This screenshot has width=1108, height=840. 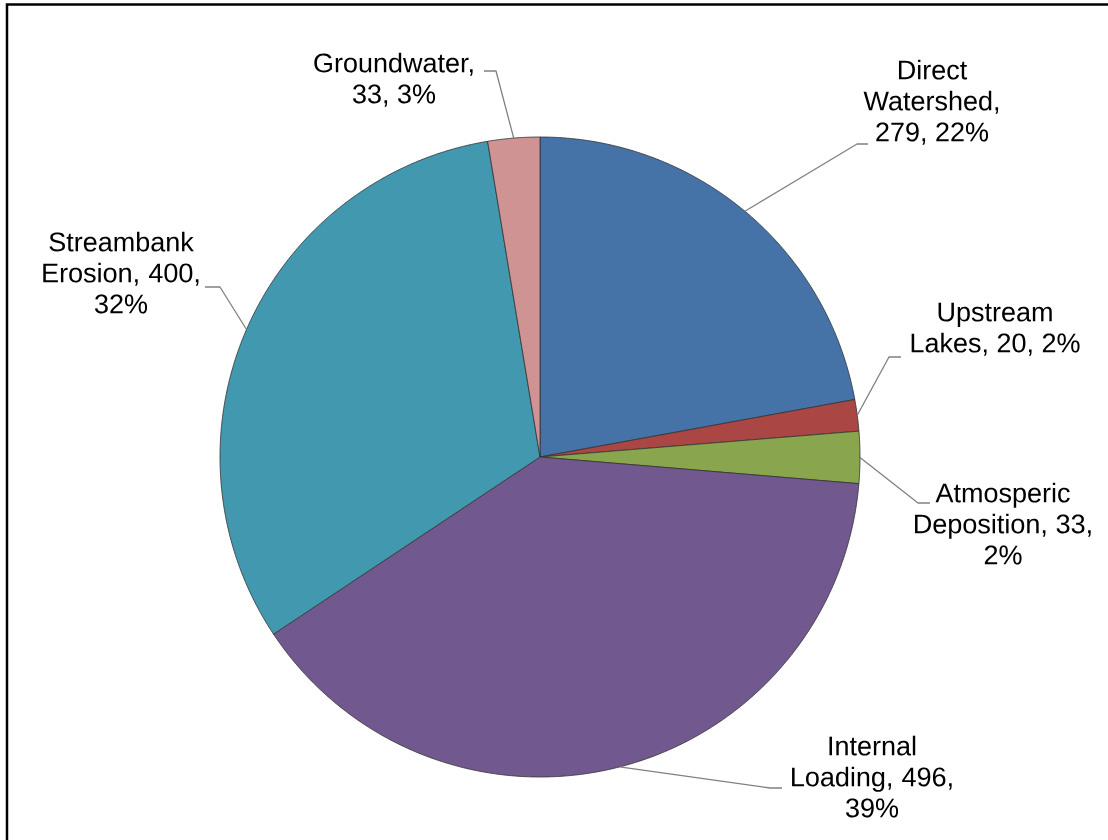 I want to click on data-label: Upstream Lakes, 20, 2%, so click(x=995, y=329).